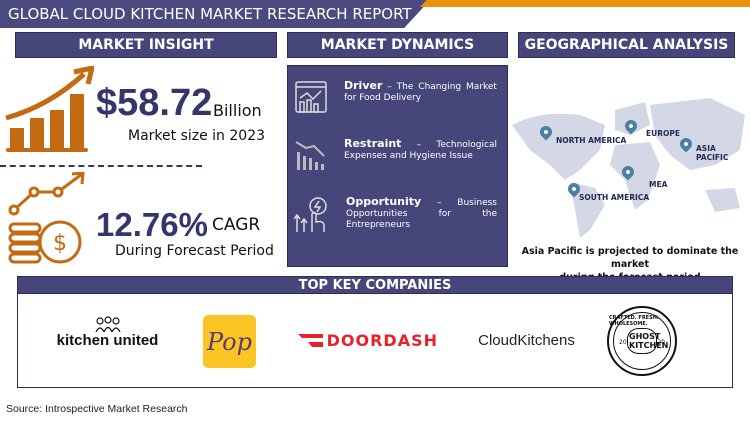  What do you see at coordinates (419, 145) in the screenshot?
I see `restraint-dash: –` at bounding box center [419, 145].